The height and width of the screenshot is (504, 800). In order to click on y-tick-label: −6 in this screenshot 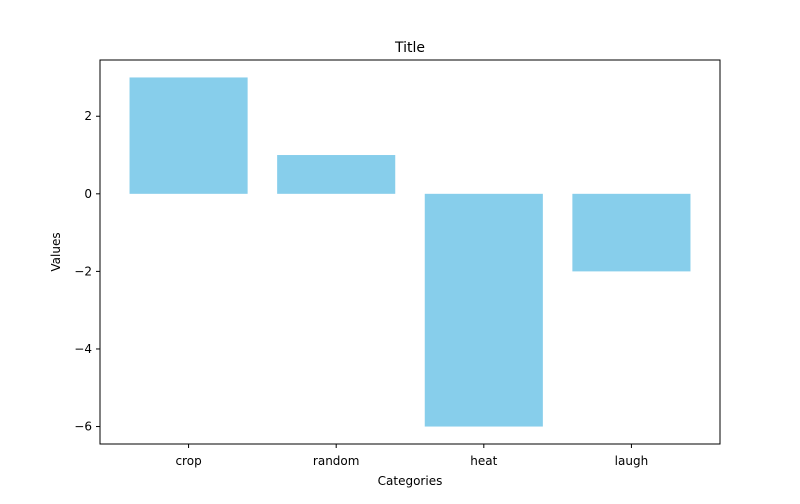, I will do `click(83, 427)`.